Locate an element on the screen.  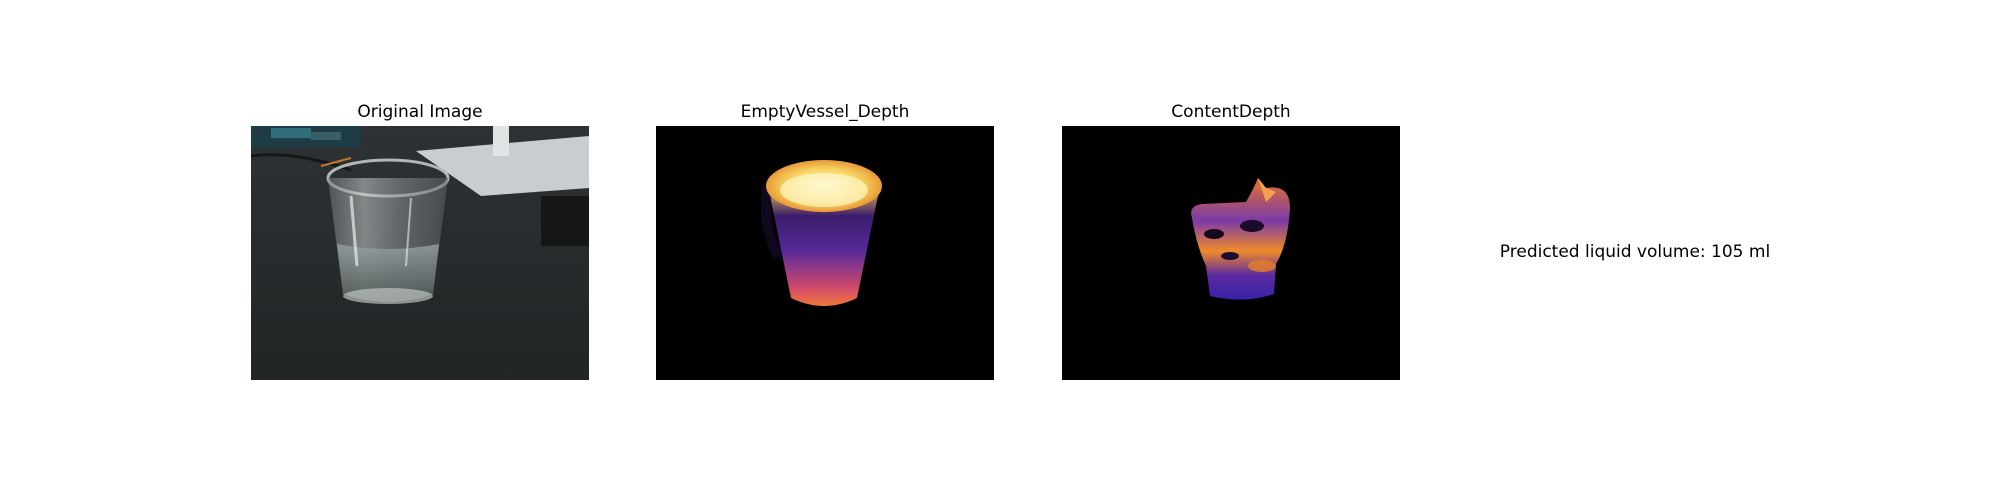
original-image-title: Original Image is located at coordinates (420, 112).